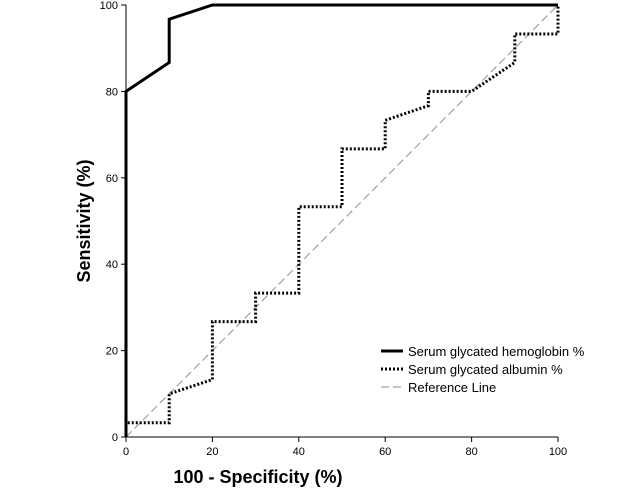 This screenshot has width=626, height=501. What do you see at coordinates (471, 452) in the screenshot?
I see `x-tick-label: 80` at bounding box center [471, 452].